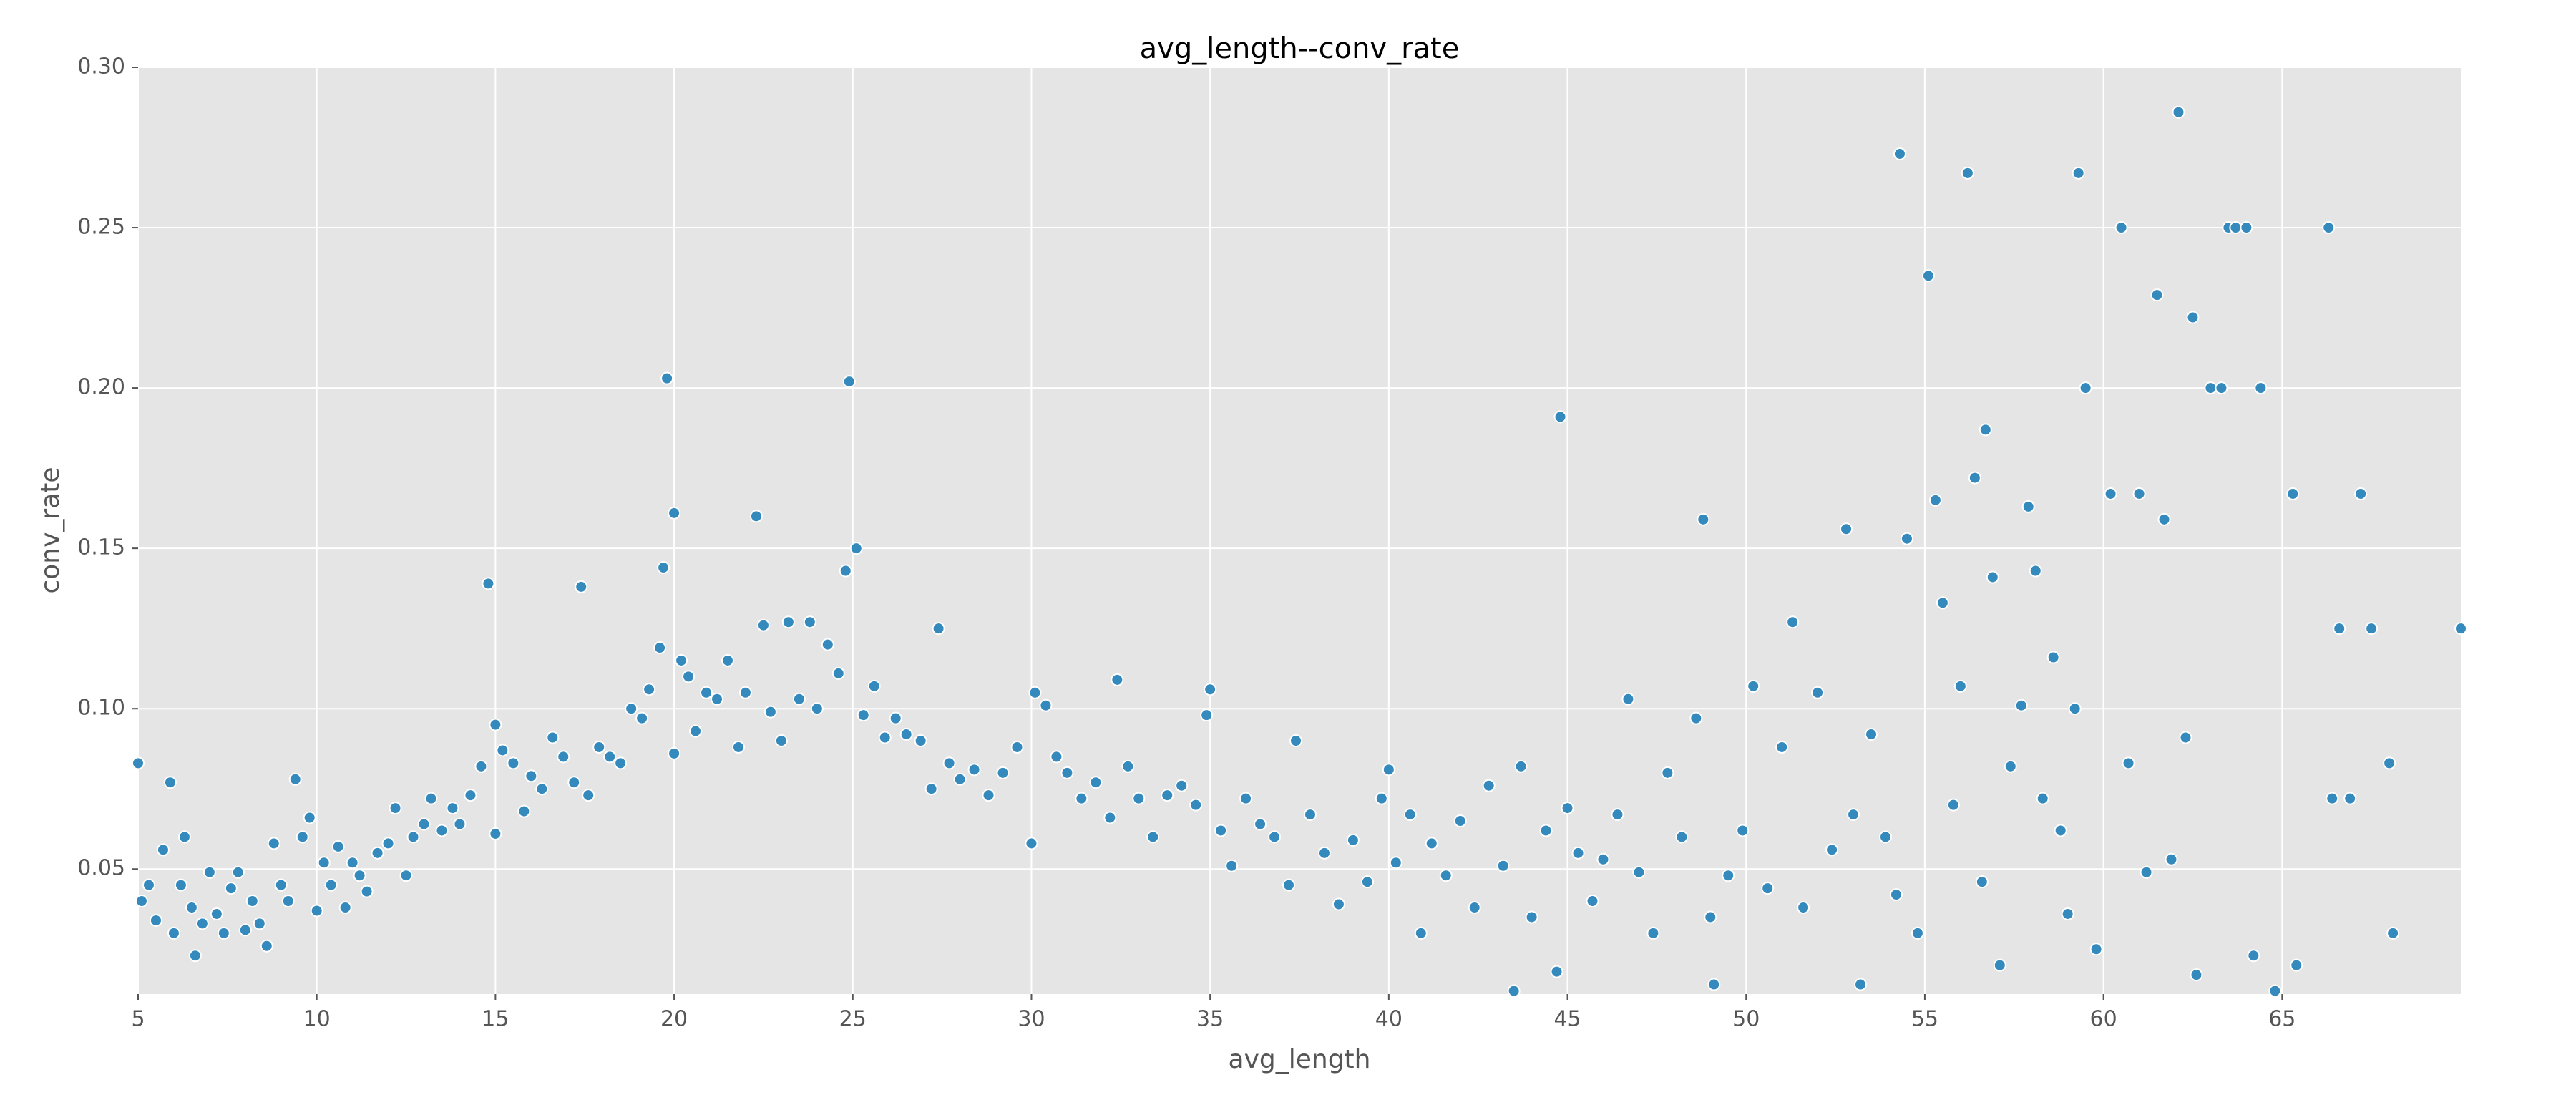 The width and height of the screenshot is (2576, 1095). I want to click on y-tick-label: 0.05, so click(101, 868).